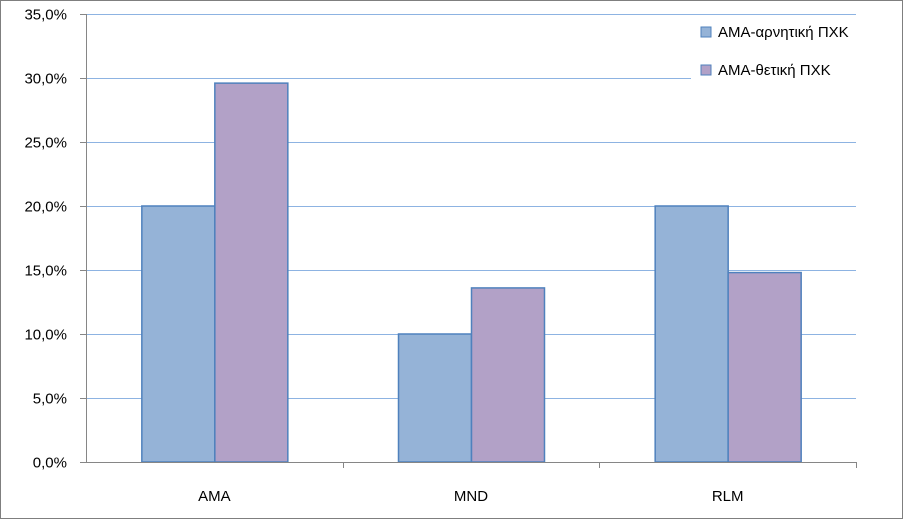  What do you see at coordinates (691, 334) in the screenshot?
I see `bar-negative-rlm` at bounding box center [691, 334].